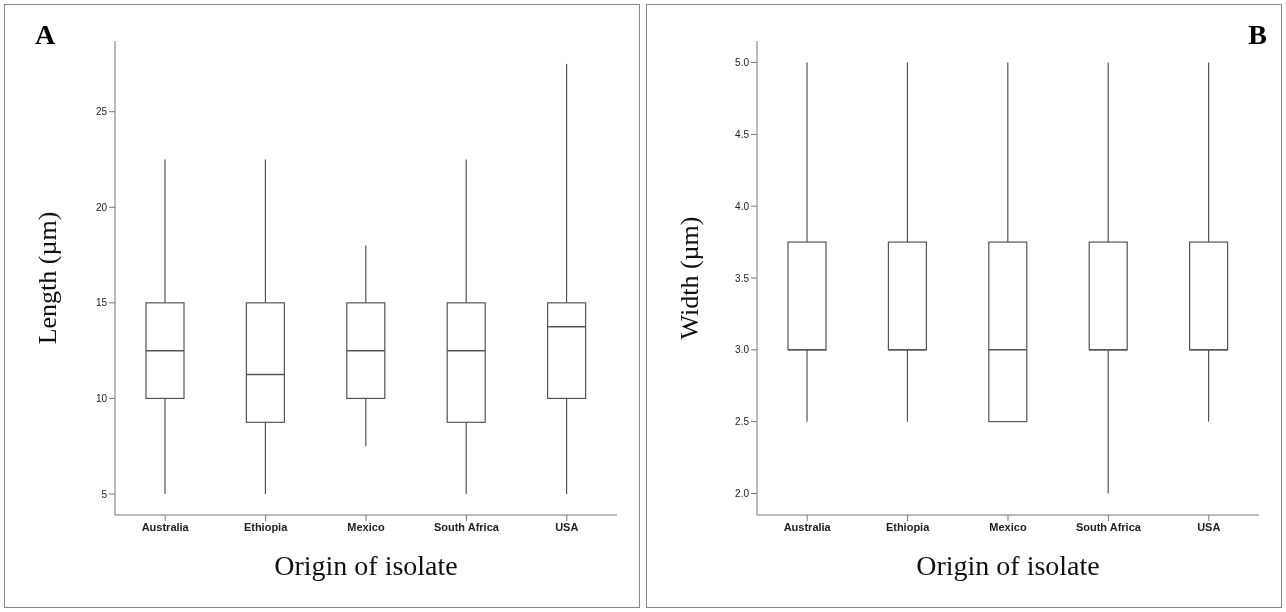 The width and height of the screenshot is (1286, 612). Describe the element at coordinates (742, 350) in the screenshot. I see `y-tick-label: 3.0` at that location.